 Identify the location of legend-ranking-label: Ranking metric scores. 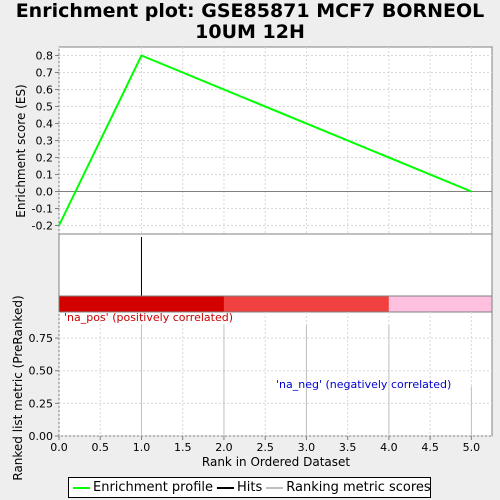
(358, 487).